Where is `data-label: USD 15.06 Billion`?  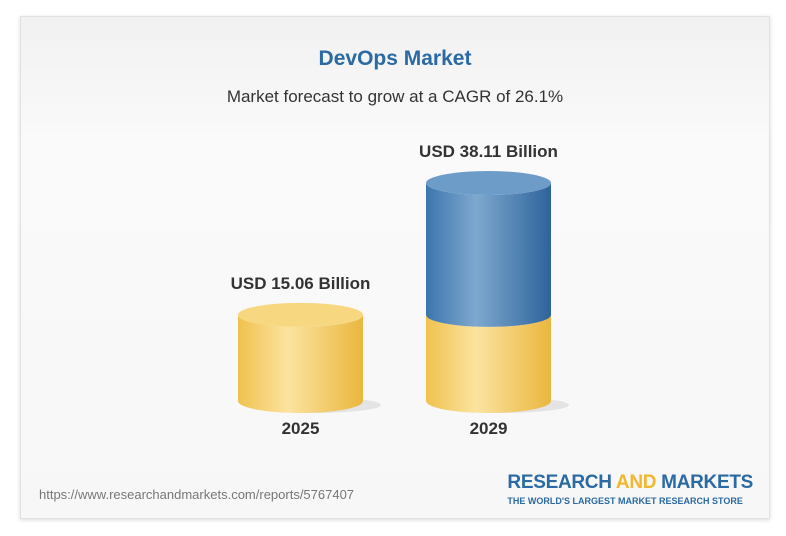 data-label: USD 15.06 Billion is located at coordinates (301, 283).